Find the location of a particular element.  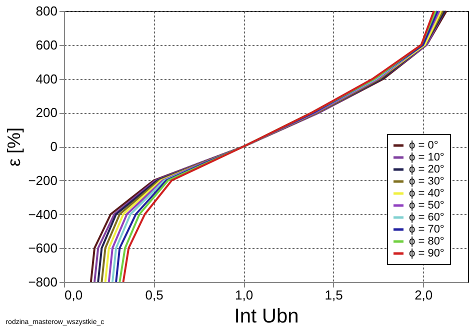

x-tick-label: 0,0 is located at coordinates (73, 295).